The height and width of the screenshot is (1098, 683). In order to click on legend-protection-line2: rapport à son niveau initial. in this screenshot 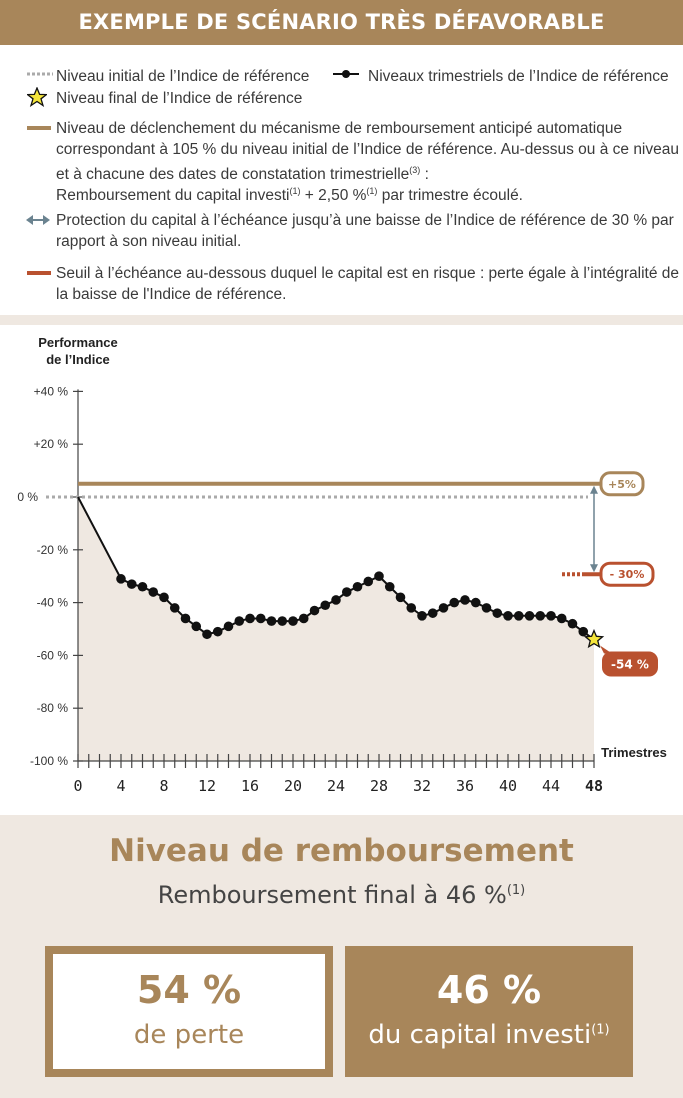, I will do `click(149, 241)`.